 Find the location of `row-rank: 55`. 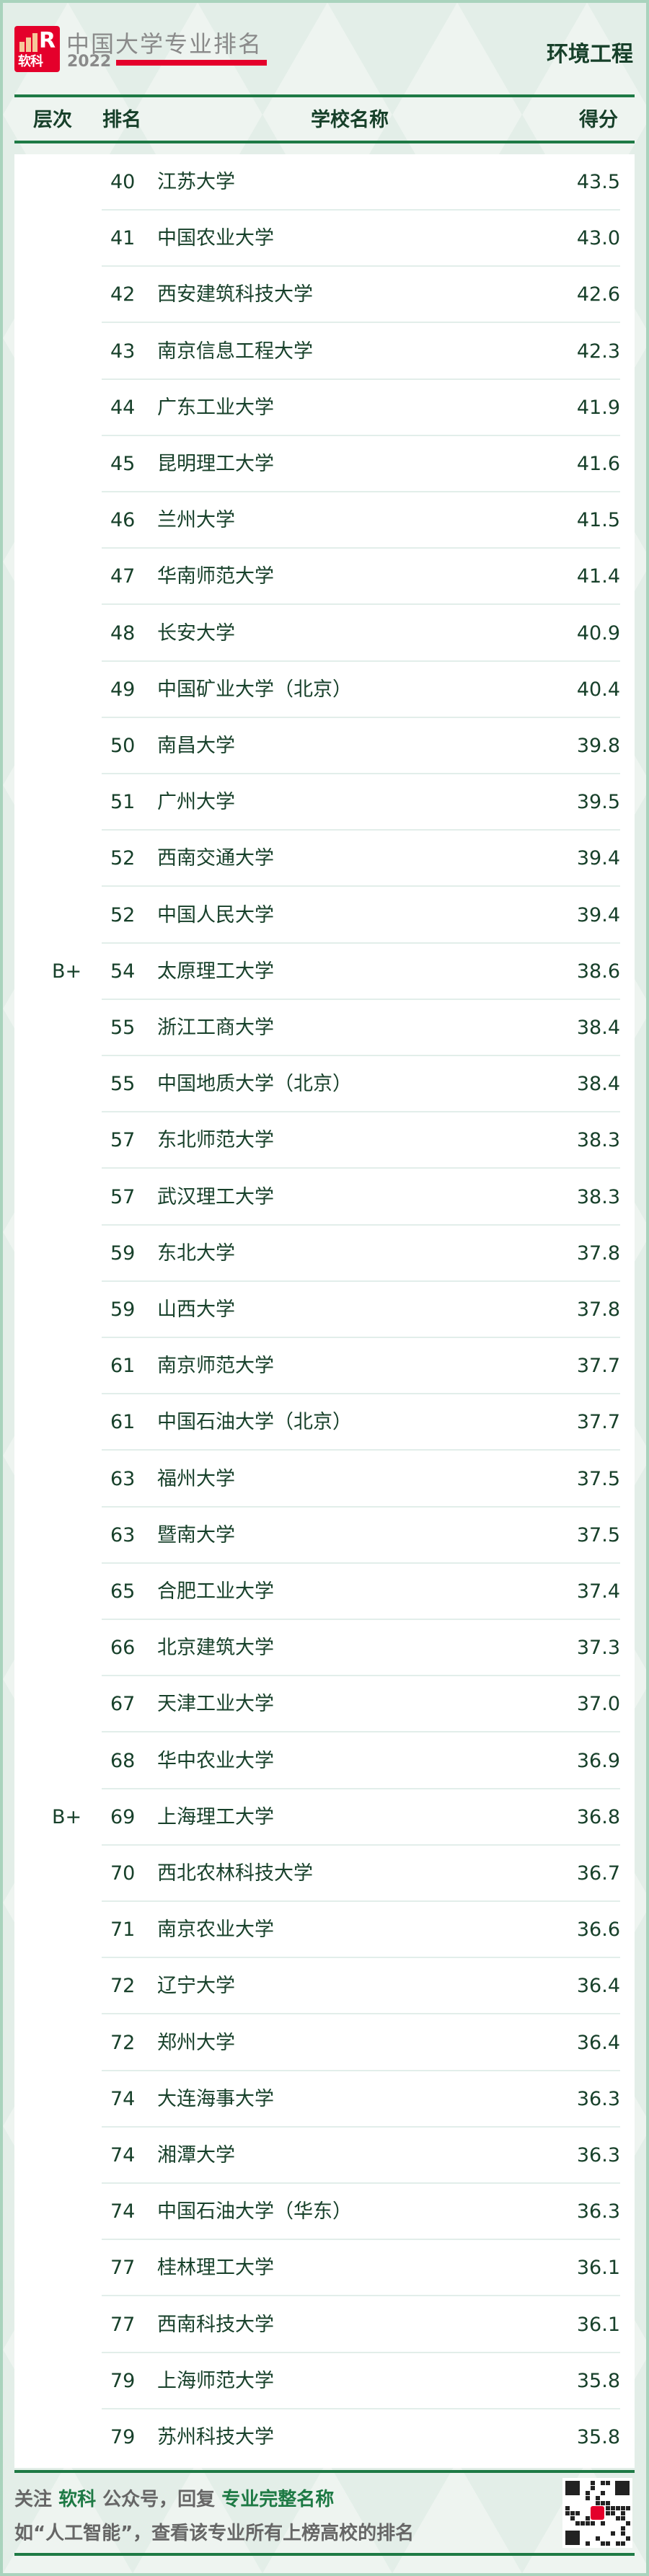

row-rank: 55 is located at coordinates (123, 1084).